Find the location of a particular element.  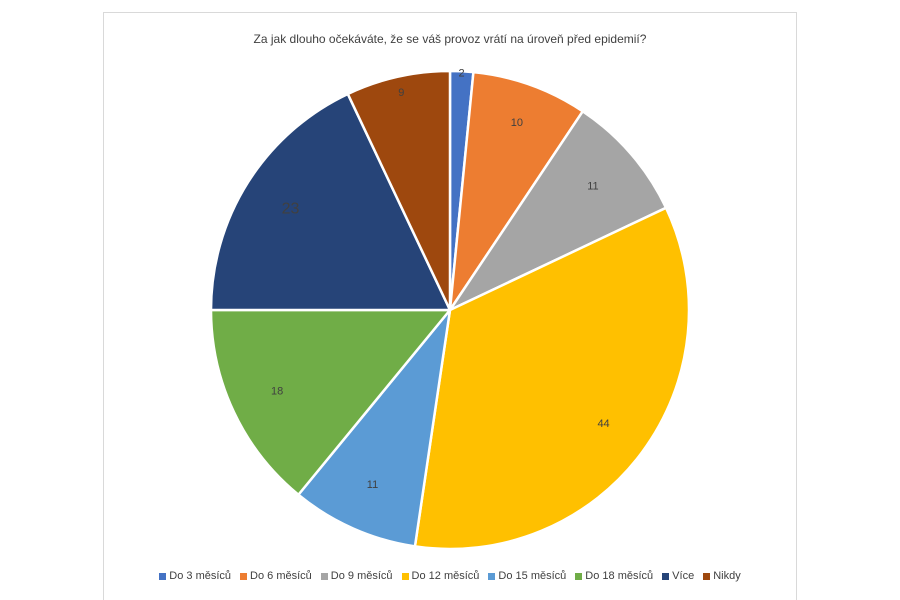

pie-slice-vice is located at coordinates (330, 202).